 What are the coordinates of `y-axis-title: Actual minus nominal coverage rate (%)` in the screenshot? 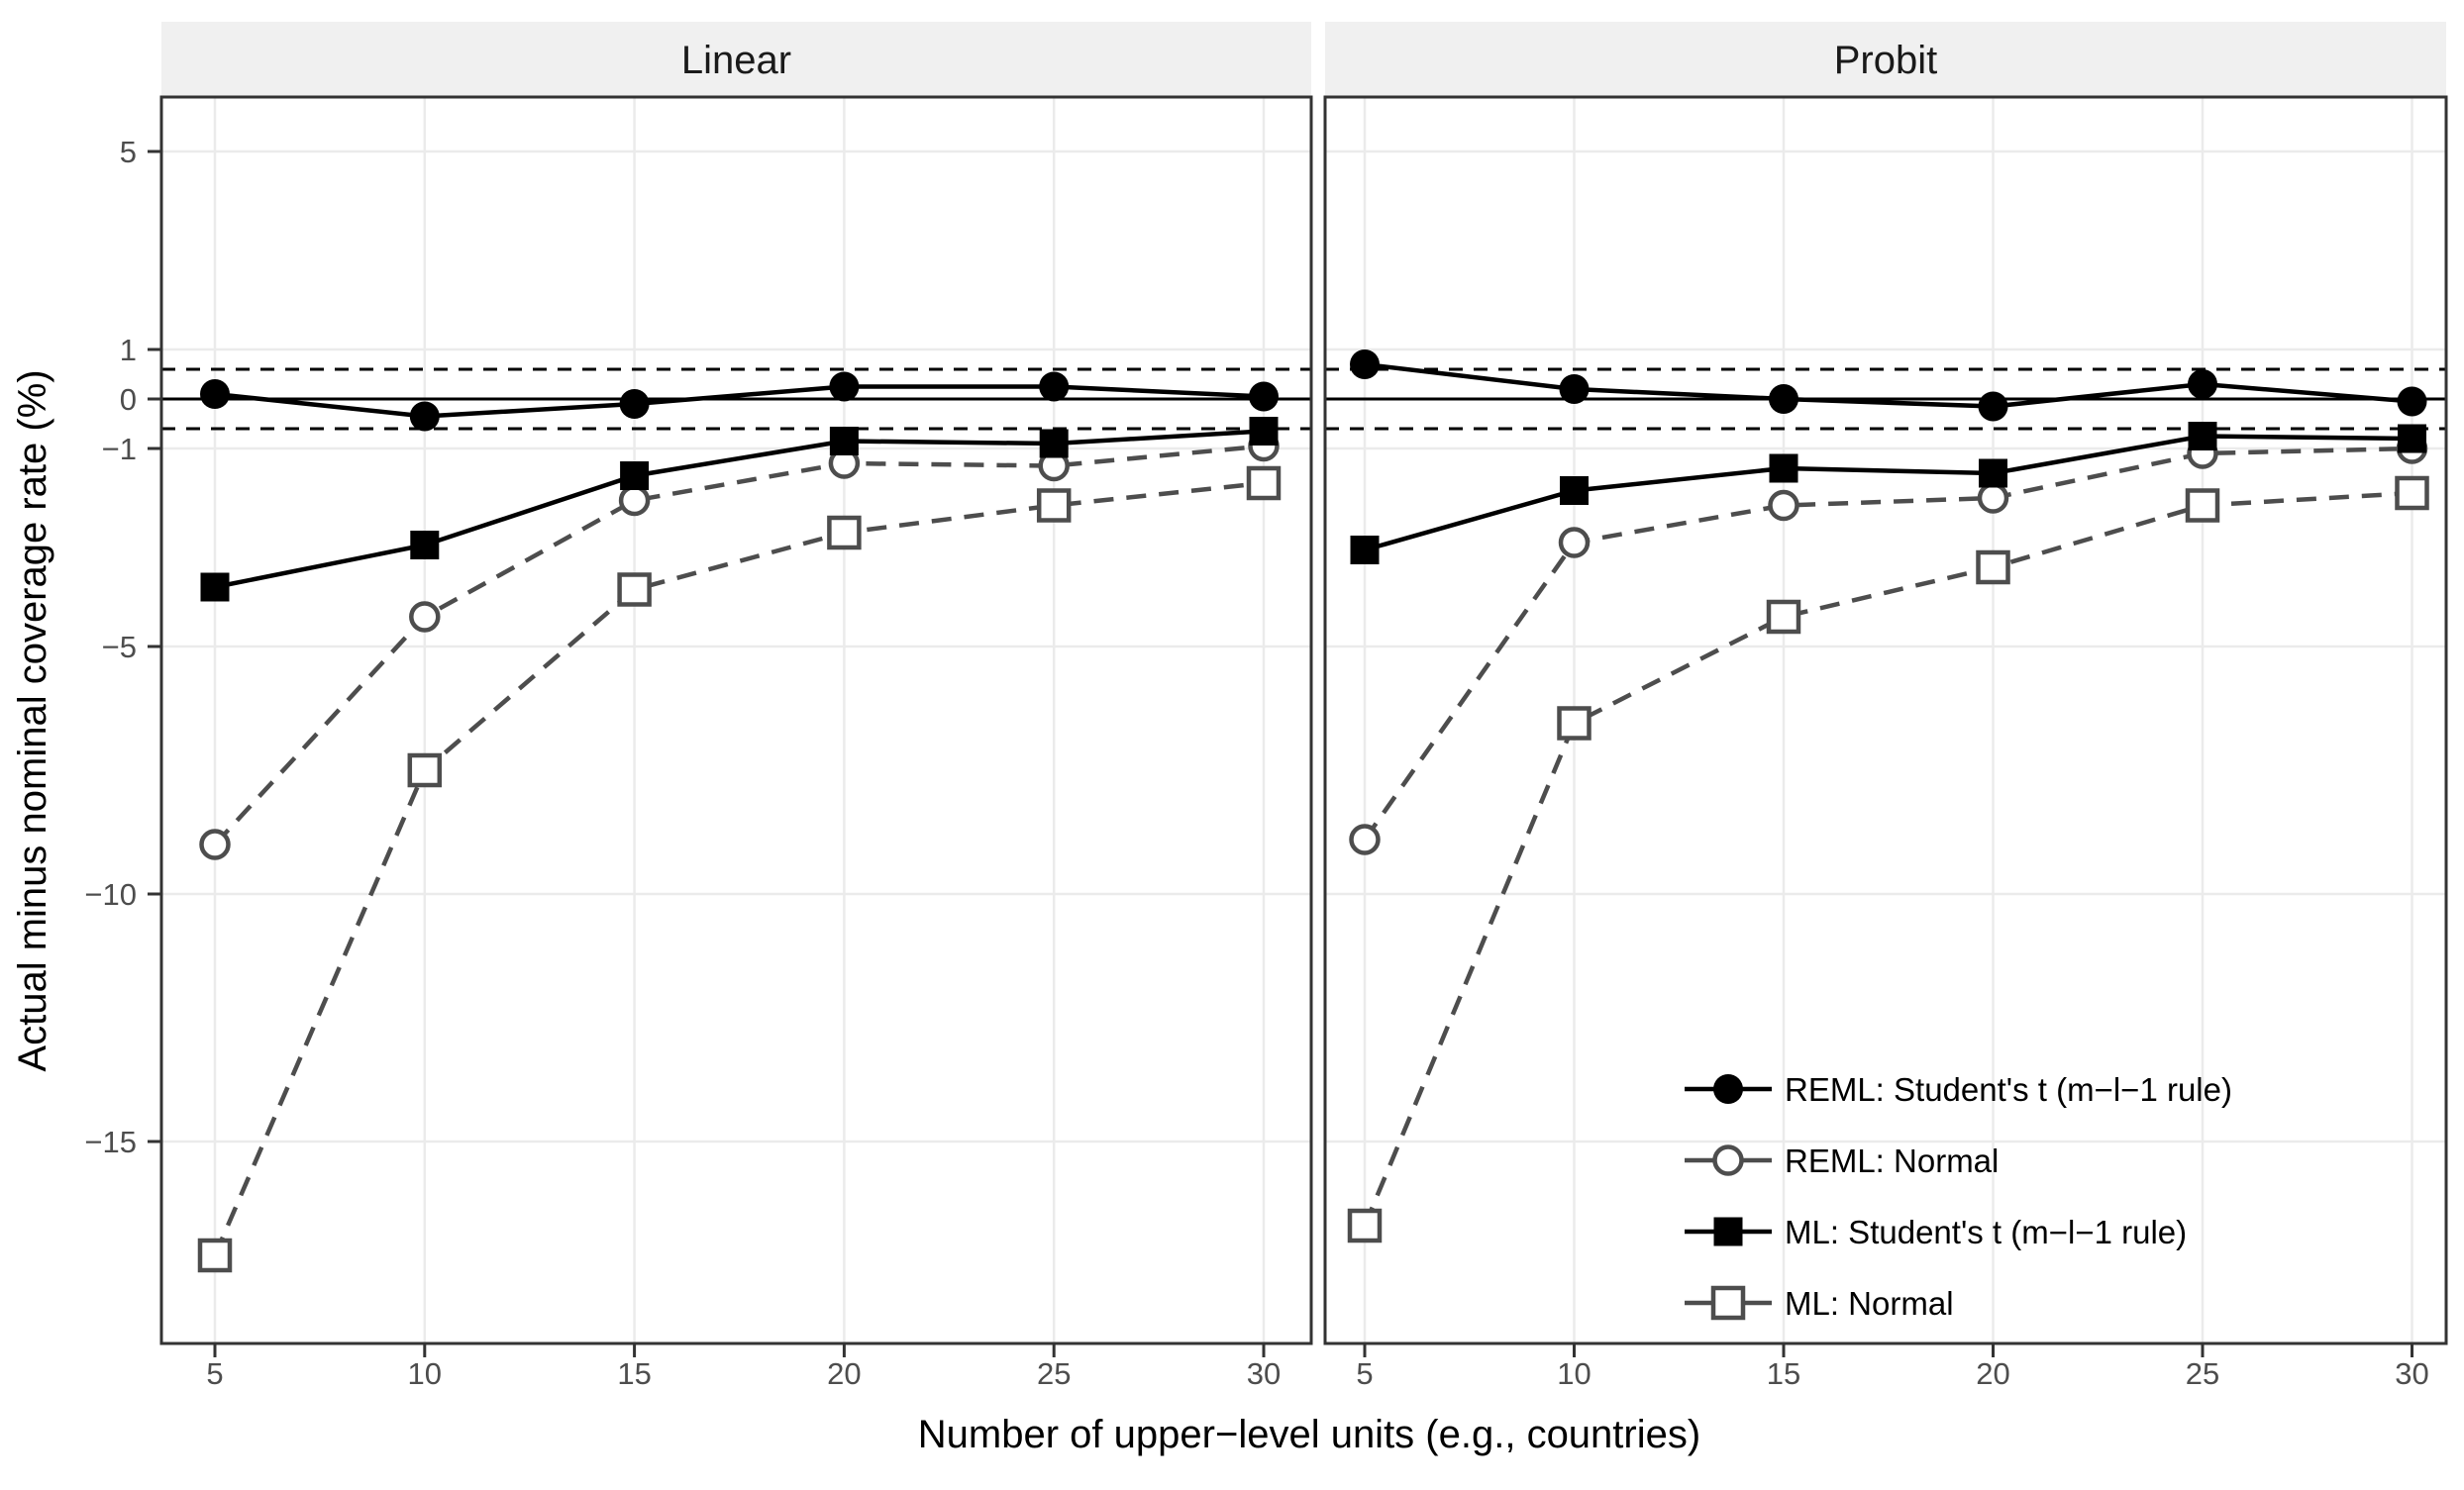 It's located at (32, 720).